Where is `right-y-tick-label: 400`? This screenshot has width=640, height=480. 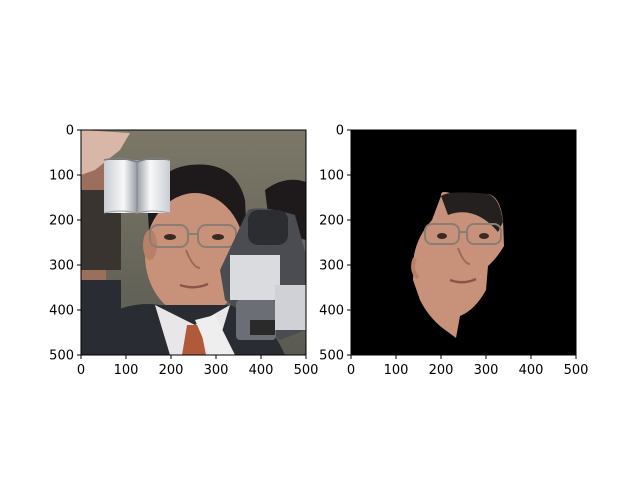 right-y-tick-label: 400 is located at coordinates (331, 311).